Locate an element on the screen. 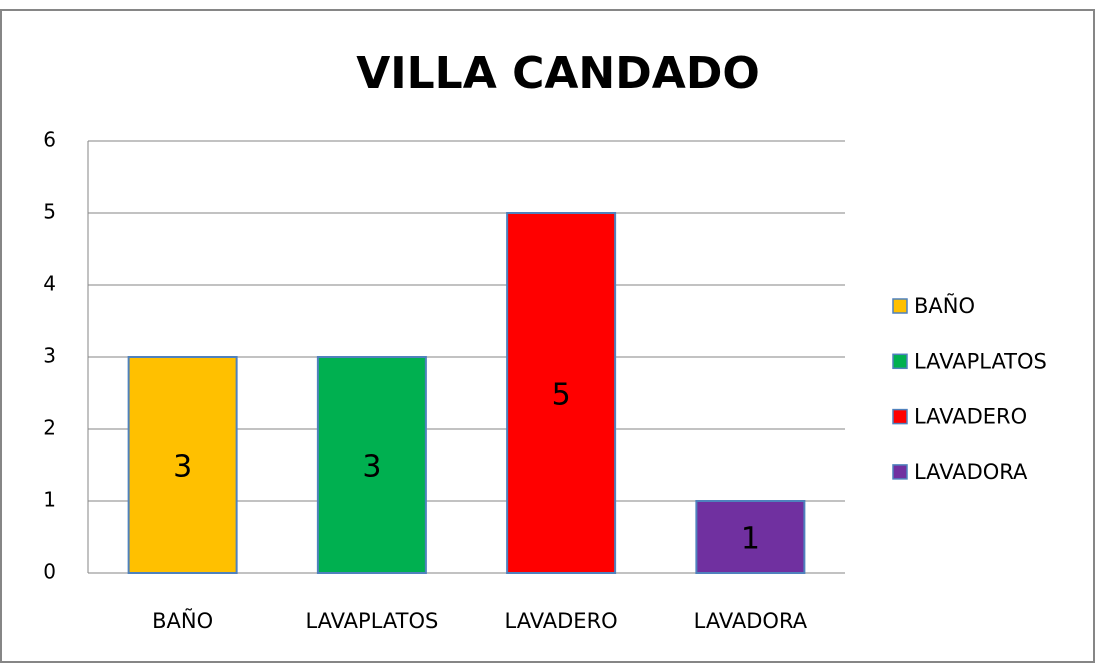 The image size is (1096, 664). y-tick-label: 2 is located at coordinates (49, 428).